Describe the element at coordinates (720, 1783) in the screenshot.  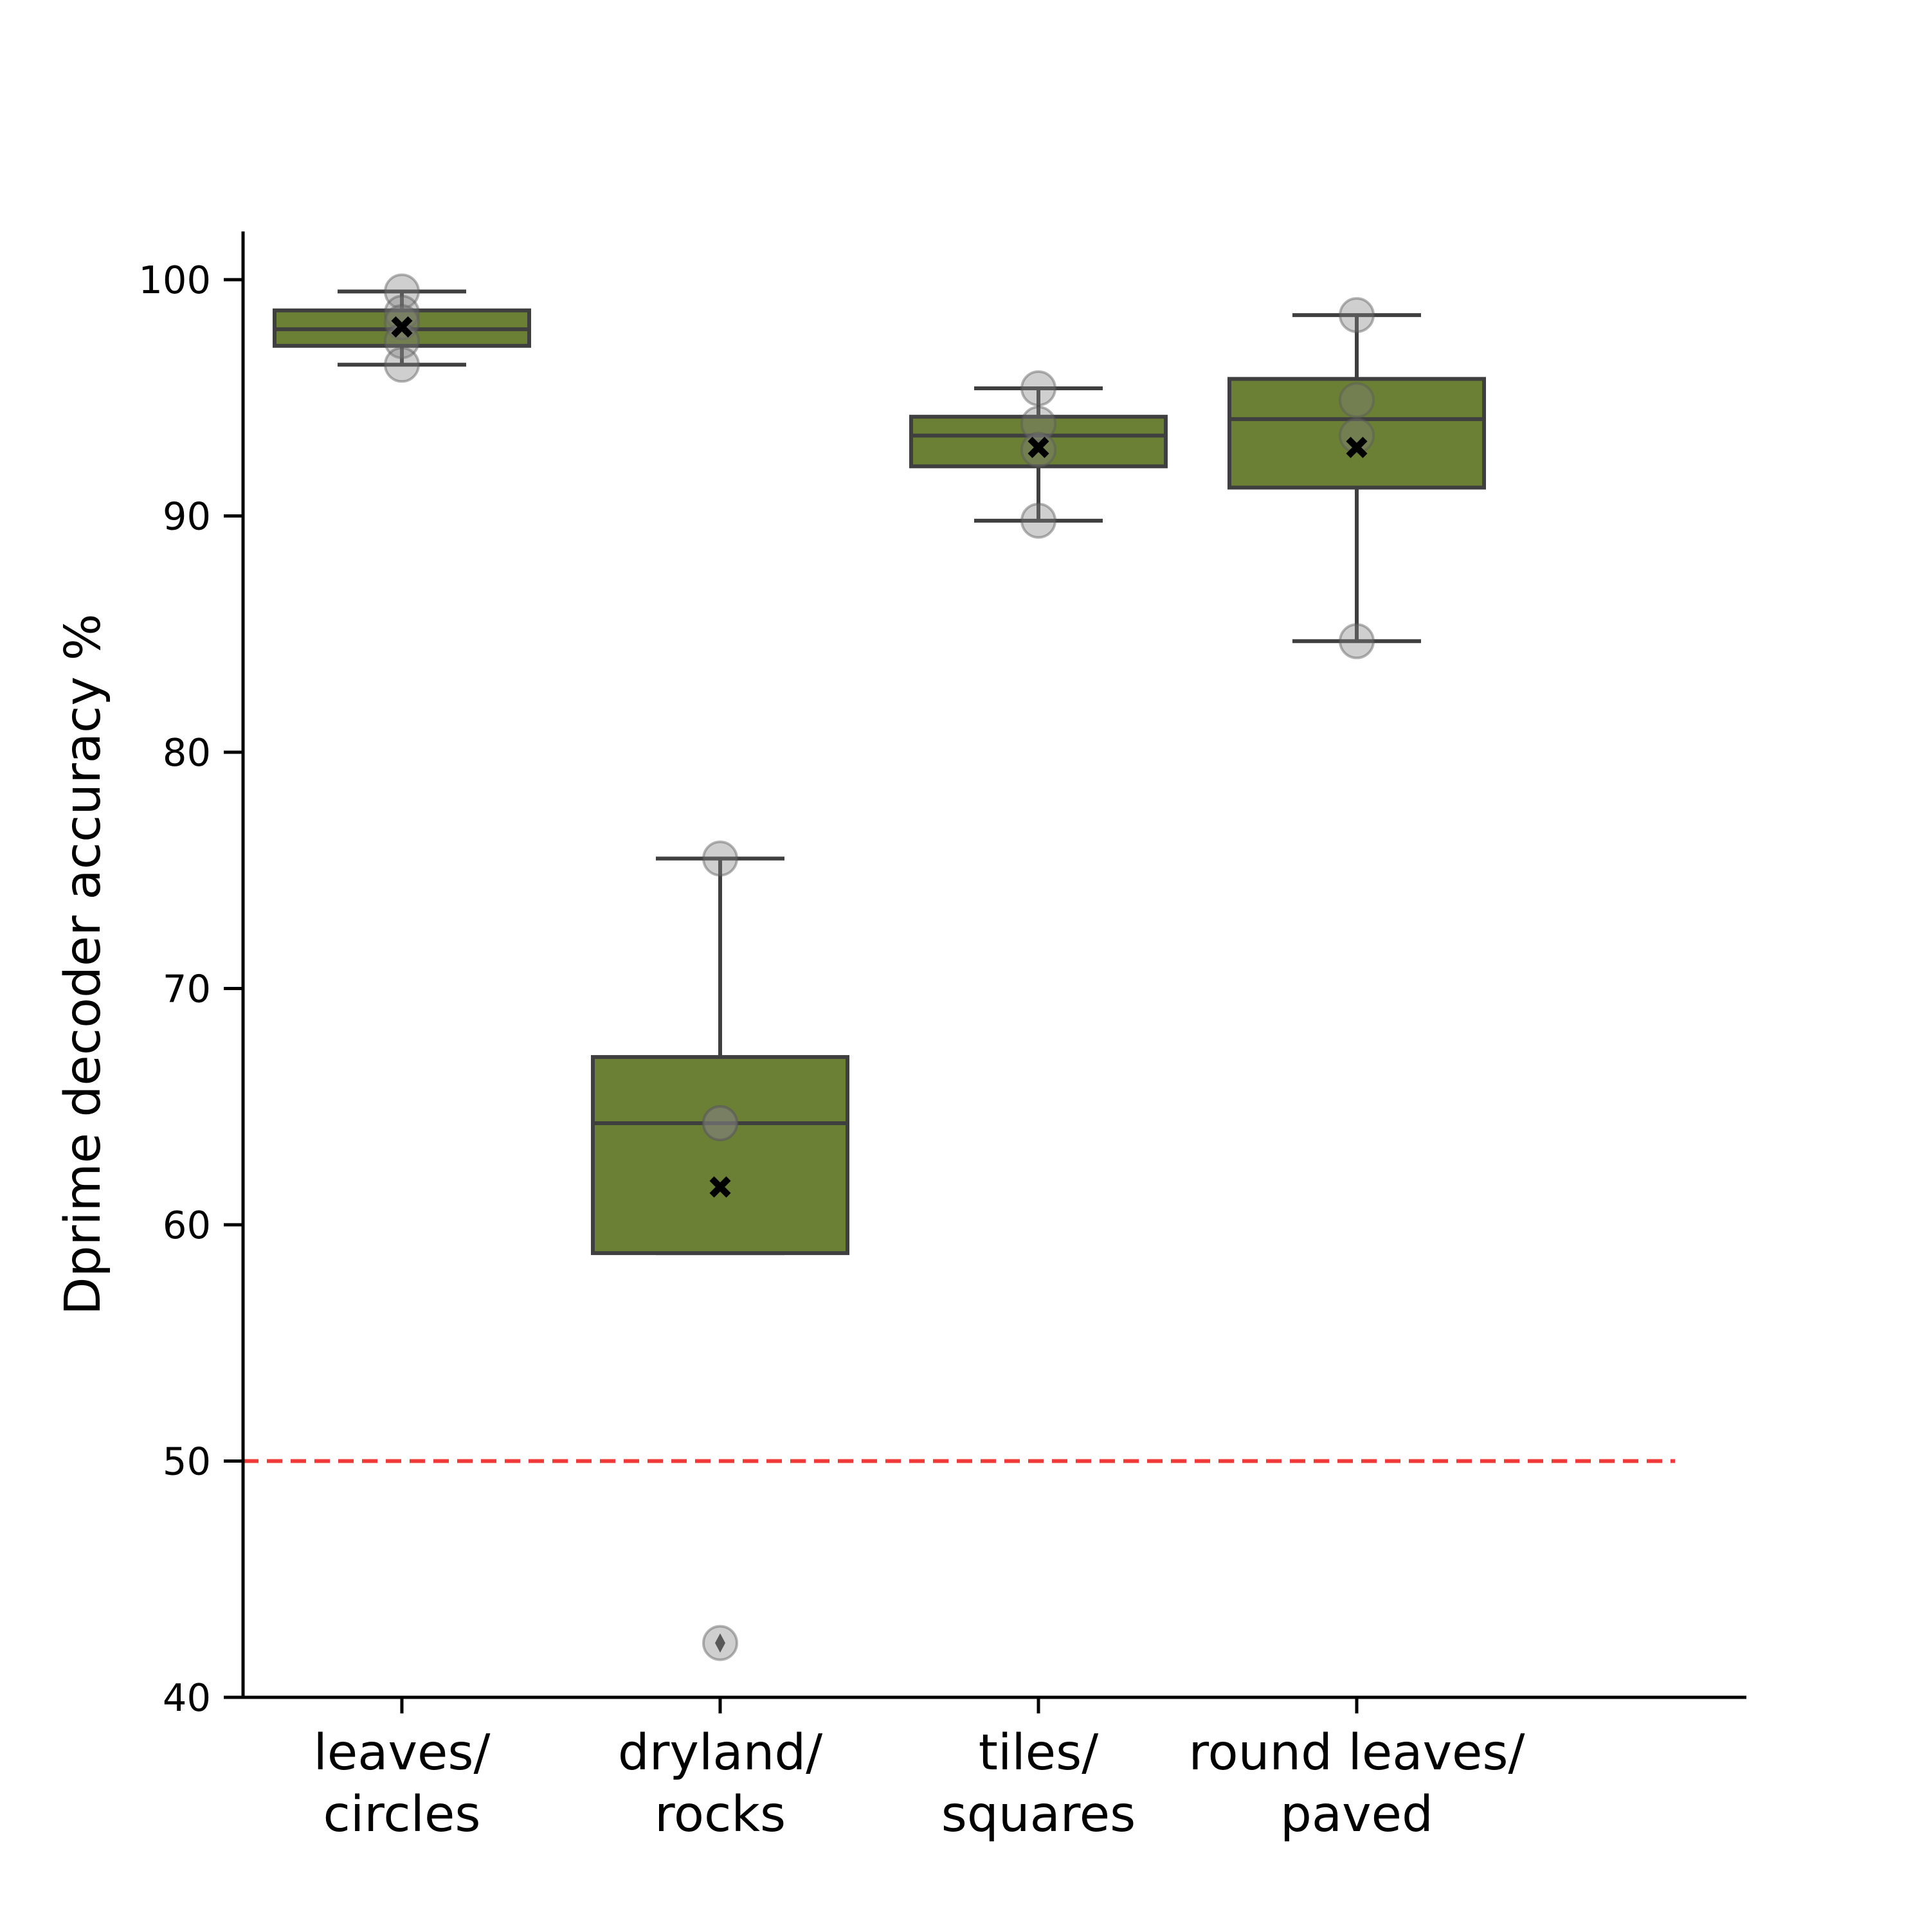
I see `x-tick-label: dryland/rocks` at that location.